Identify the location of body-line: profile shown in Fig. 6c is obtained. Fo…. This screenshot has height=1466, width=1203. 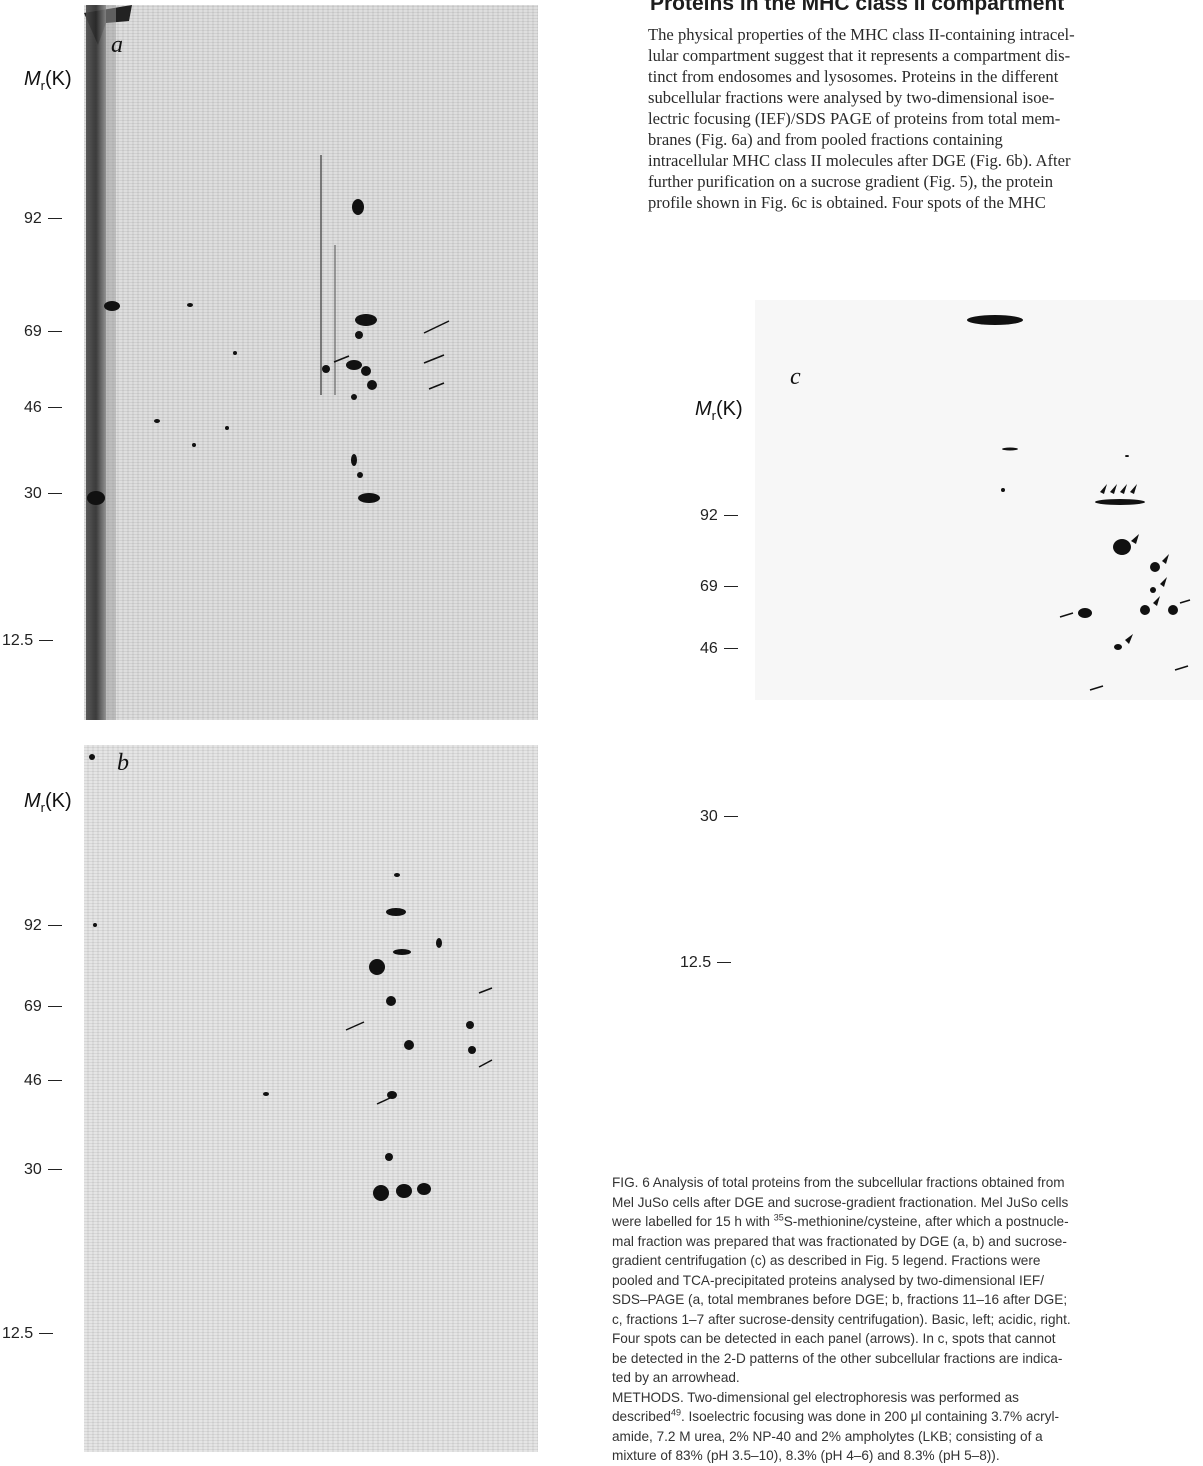
(847, 202).